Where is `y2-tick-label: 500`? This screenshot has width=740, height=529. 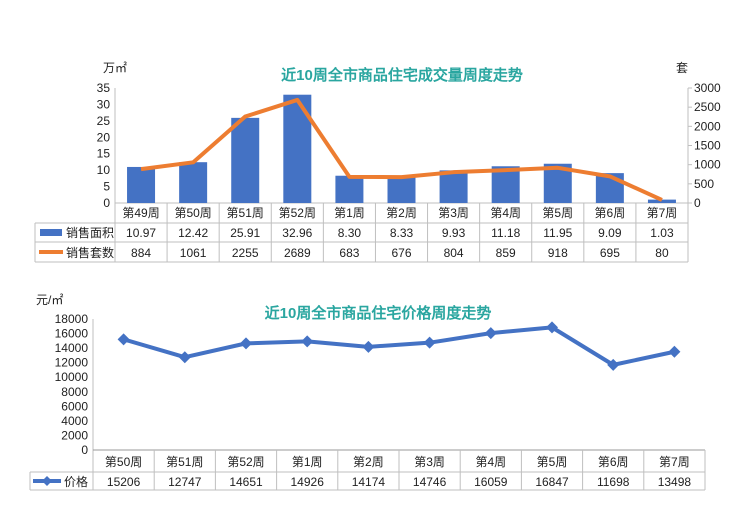 y2-tick-label: 500 is located at coordinates (704, 184).